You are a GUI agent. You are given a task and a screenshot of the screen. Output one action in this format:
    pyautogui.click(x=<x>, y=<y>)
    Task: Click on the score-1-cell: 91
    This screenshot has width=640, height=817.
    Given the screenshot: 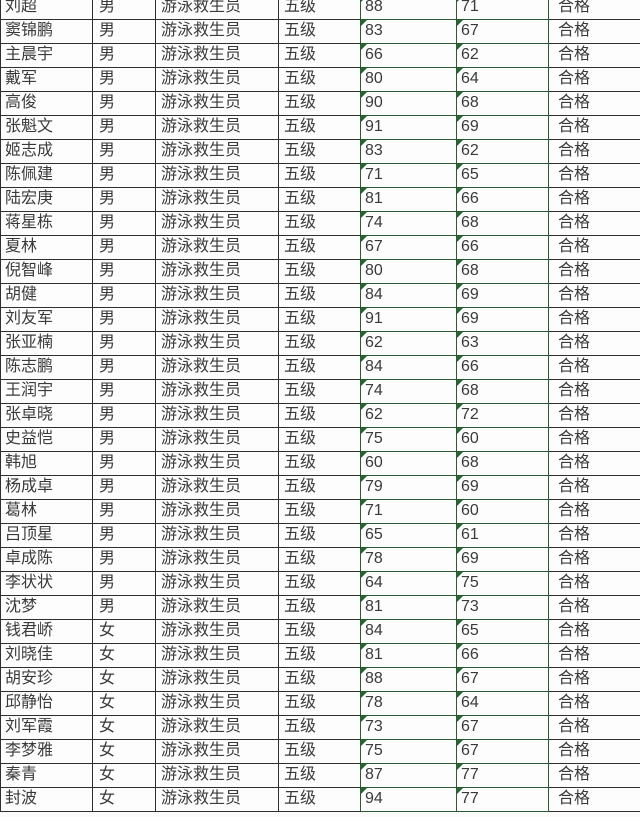 What is the action you would take?
    pyautogui.click(x=409, y=320)
    